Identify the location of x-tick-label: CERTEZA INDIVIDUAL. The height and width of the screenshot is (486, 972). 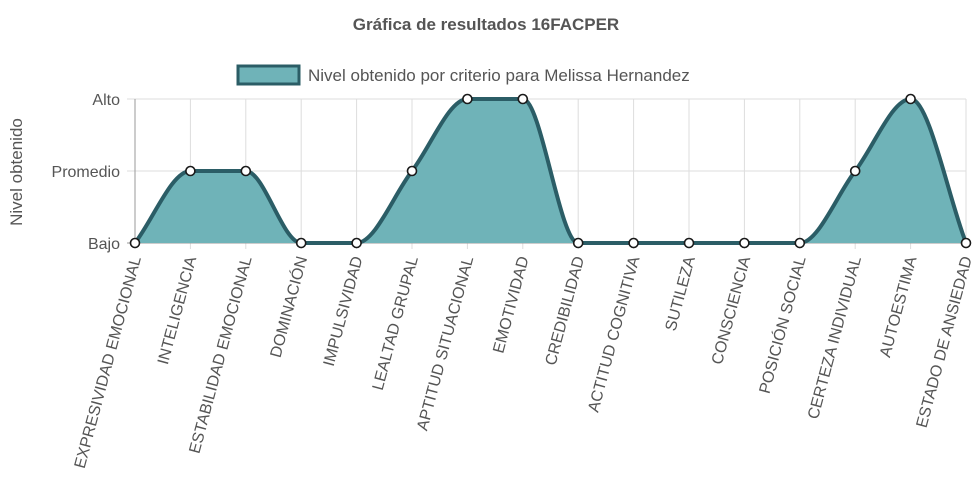
(835, 338).